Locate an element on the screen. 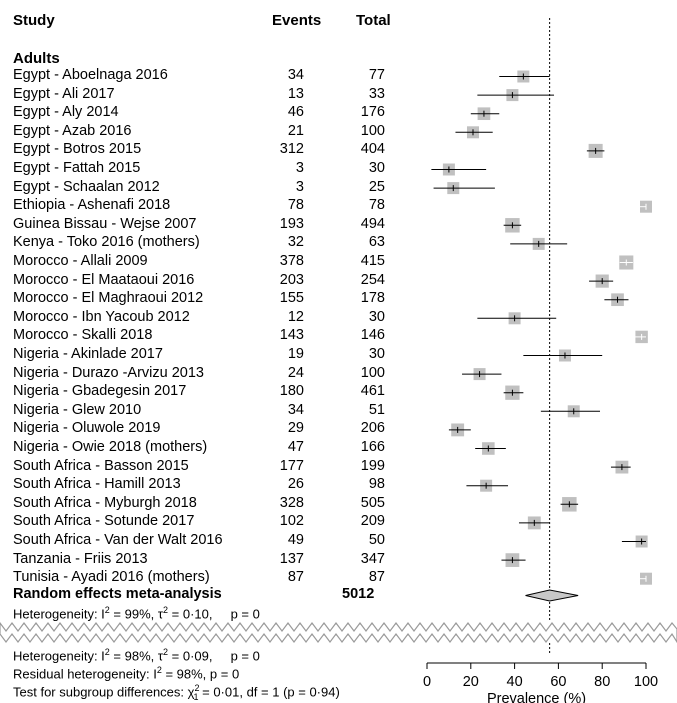 Image resolution: width=677 pixels, height=703 pixels. x-tick-label: 0 is located at coordinates (427, 682).